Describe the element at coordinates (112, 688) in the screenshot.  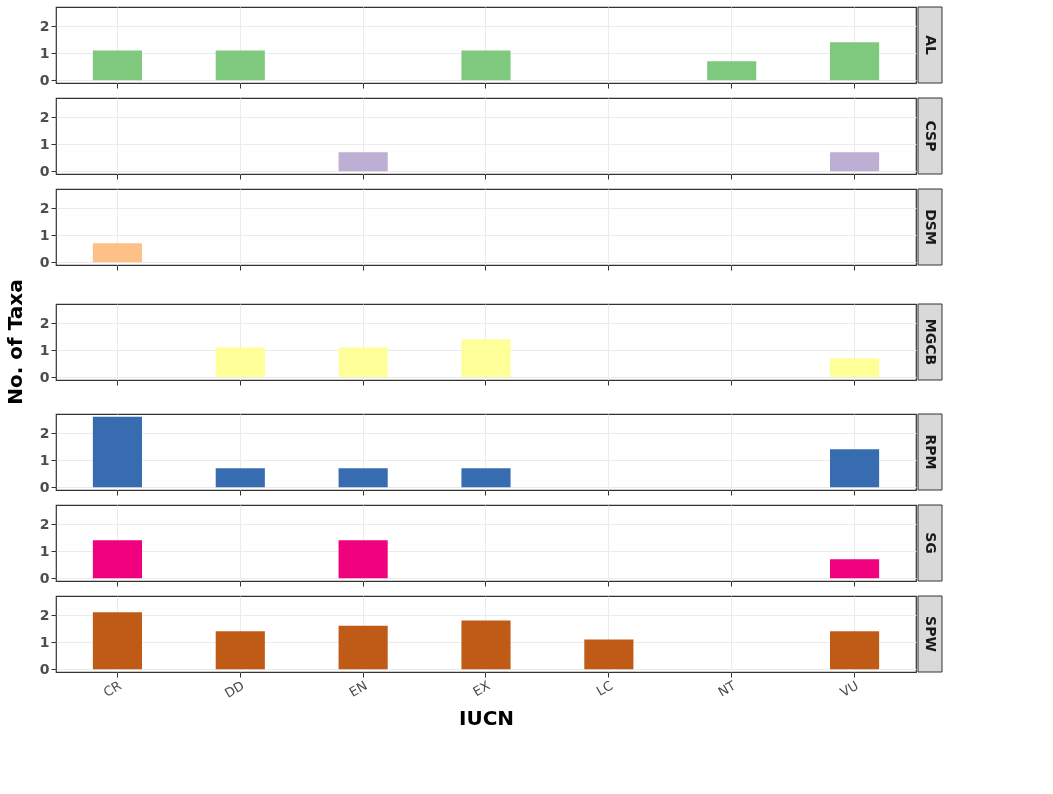
I see `x-tick-label: CR` at that location.